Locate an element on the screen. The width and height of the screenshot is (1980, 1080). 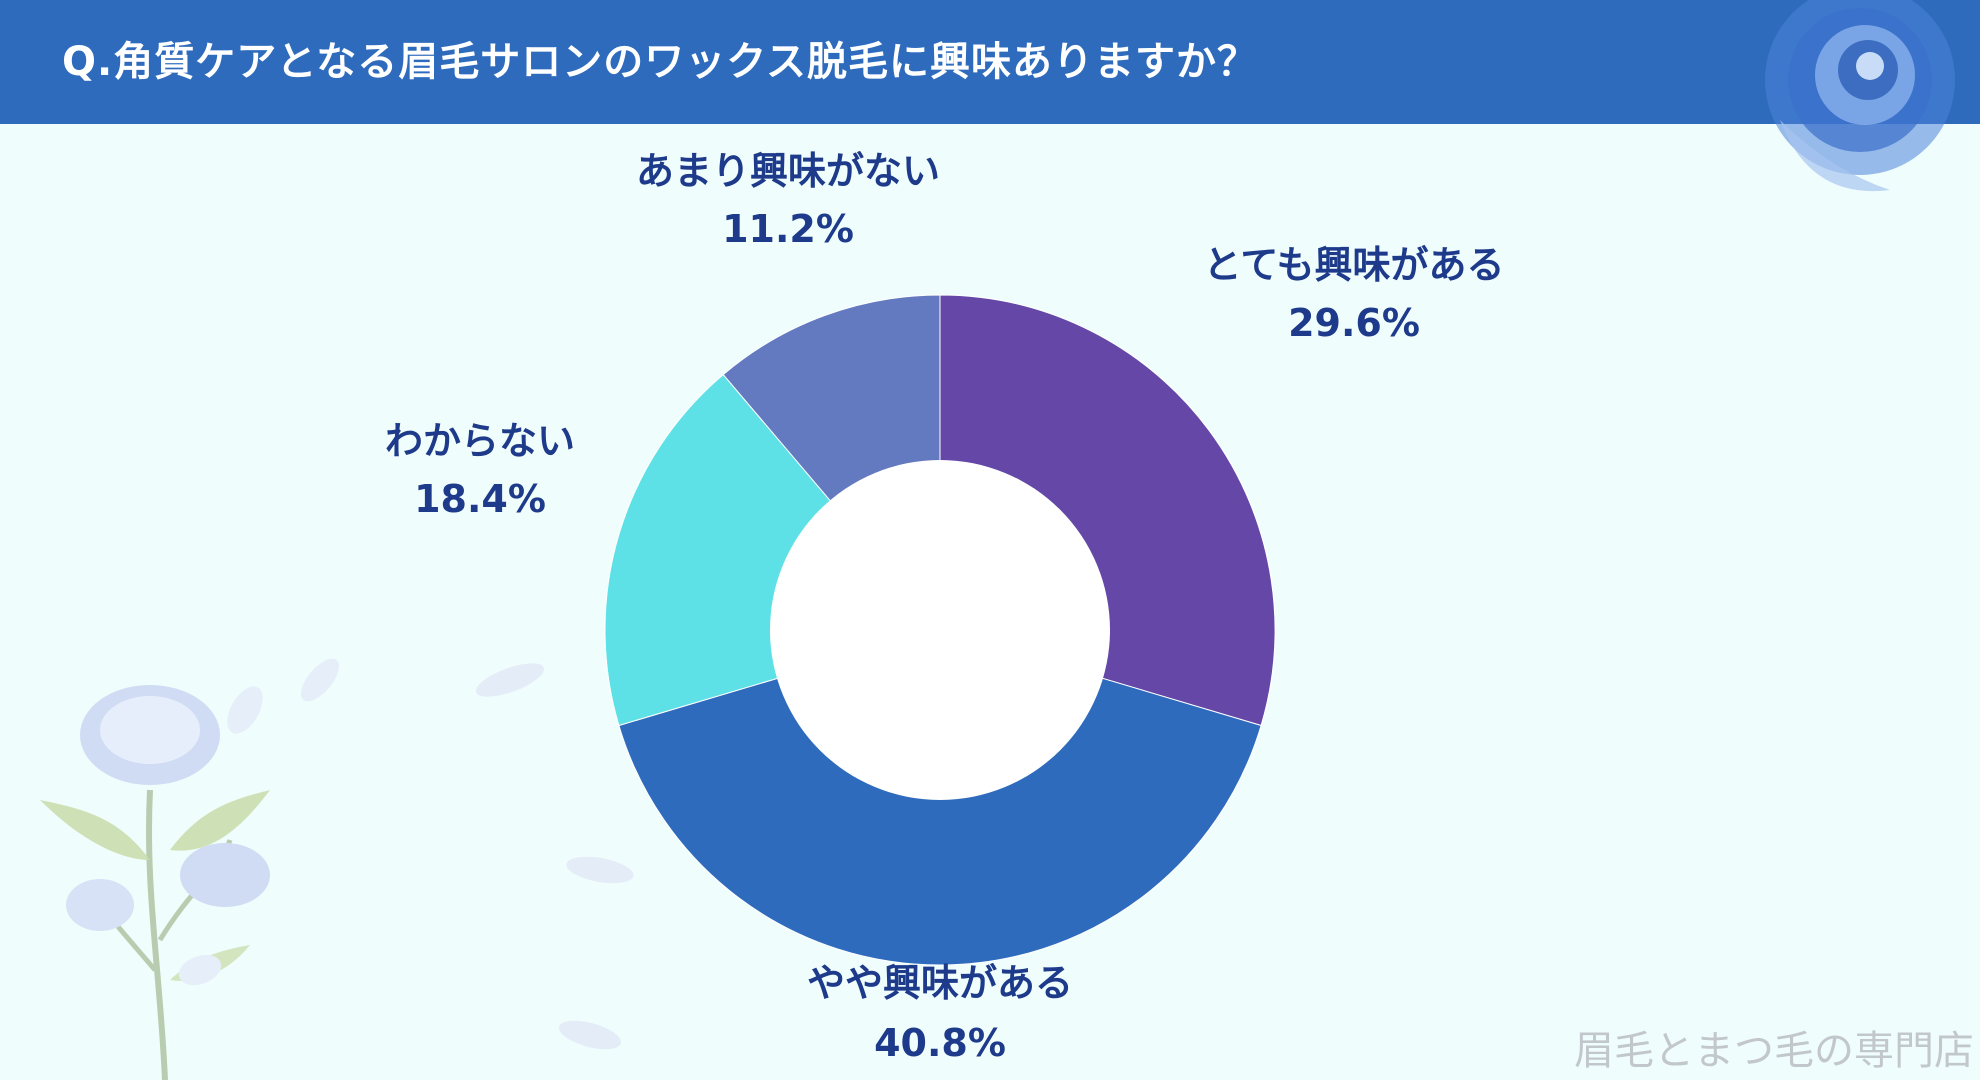
donut-hole is located at coordinates (940, 630).